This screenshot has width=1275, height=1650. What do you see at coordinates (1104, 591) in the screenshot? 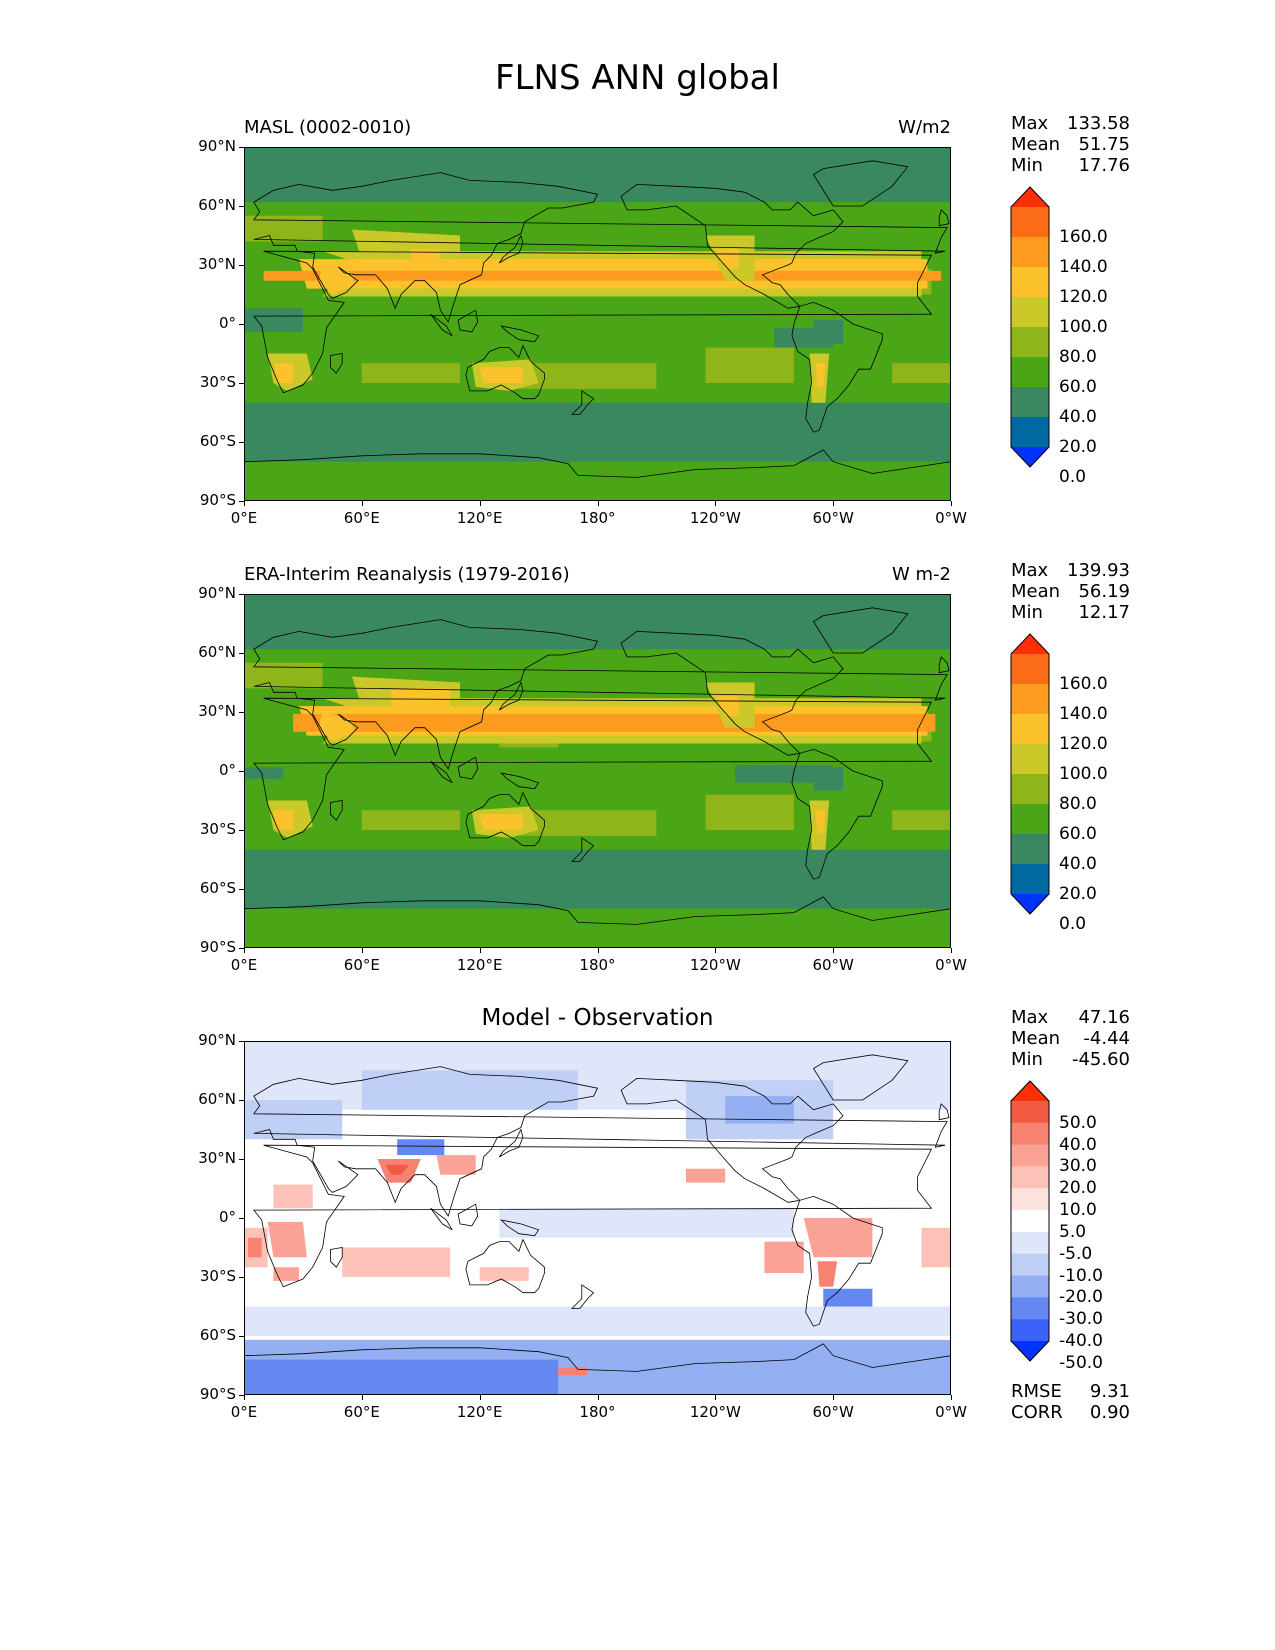
I see `stat-value-mean: 56.19` at bounding box center [1104, 591].